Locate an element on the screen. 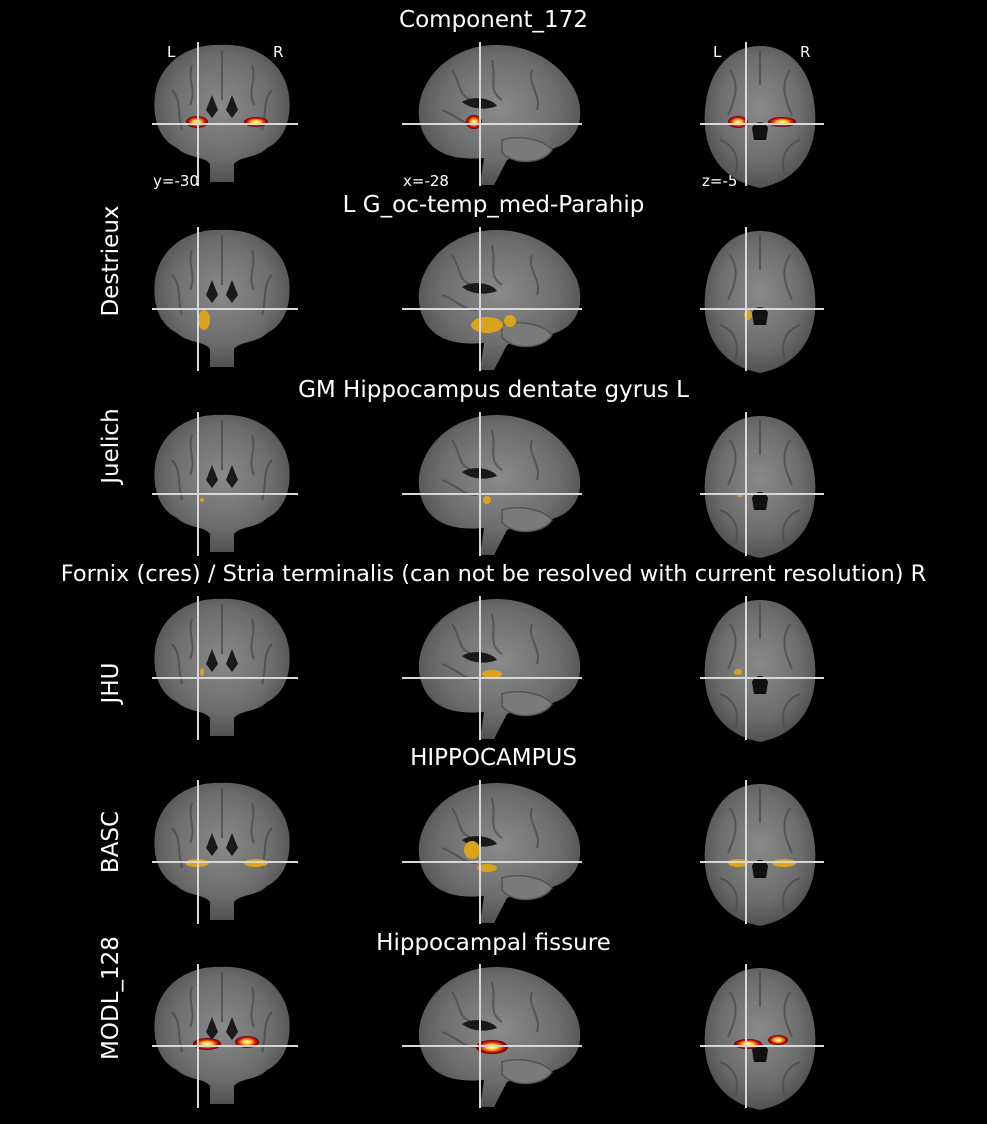 The height and width of the screenshot is (1124, 987). component-axial-view is located at coordinates (762, 115).